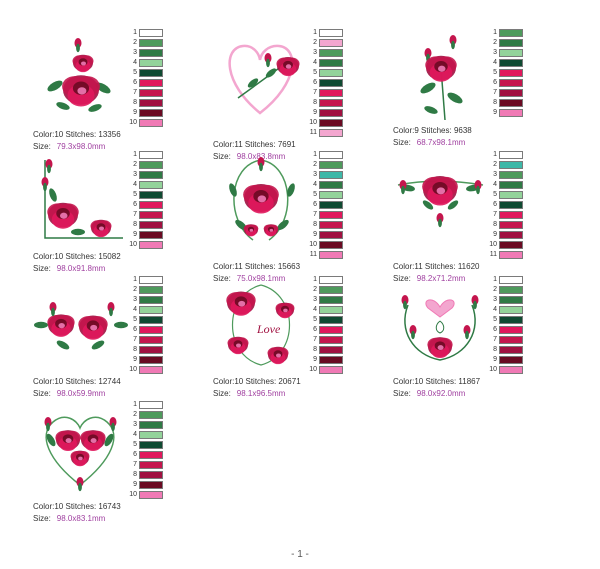 Image resolution: width=600 pixels, height=569 pixels. What do you see at coordinates (408, 266) in the screenshot?
I see `color-count: Color:11` at bounding box center [408, 266].